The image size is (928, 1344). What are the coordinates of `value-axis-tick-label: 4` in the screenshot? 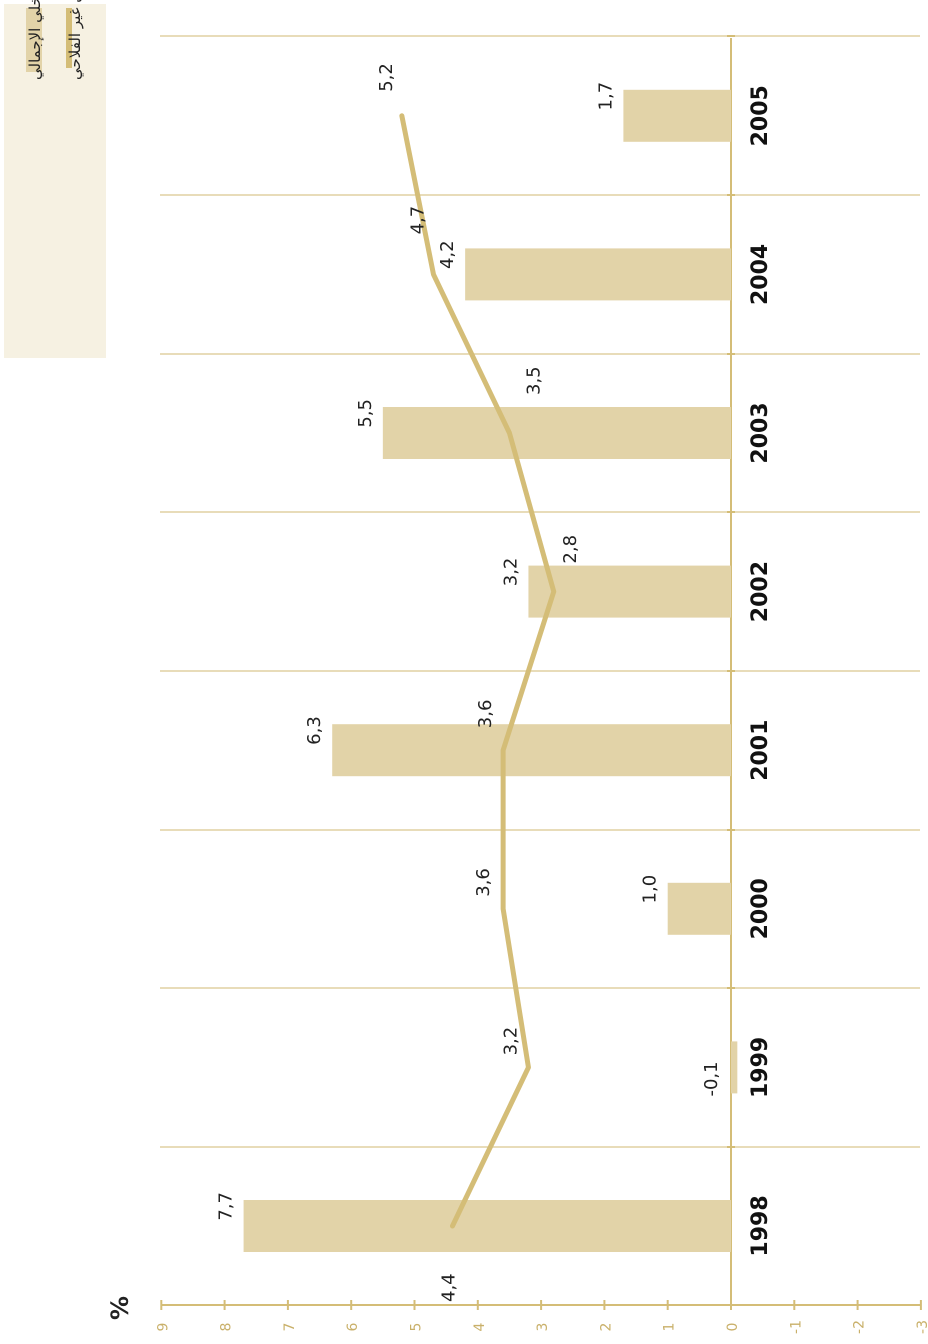 It's located at (480, 1326).